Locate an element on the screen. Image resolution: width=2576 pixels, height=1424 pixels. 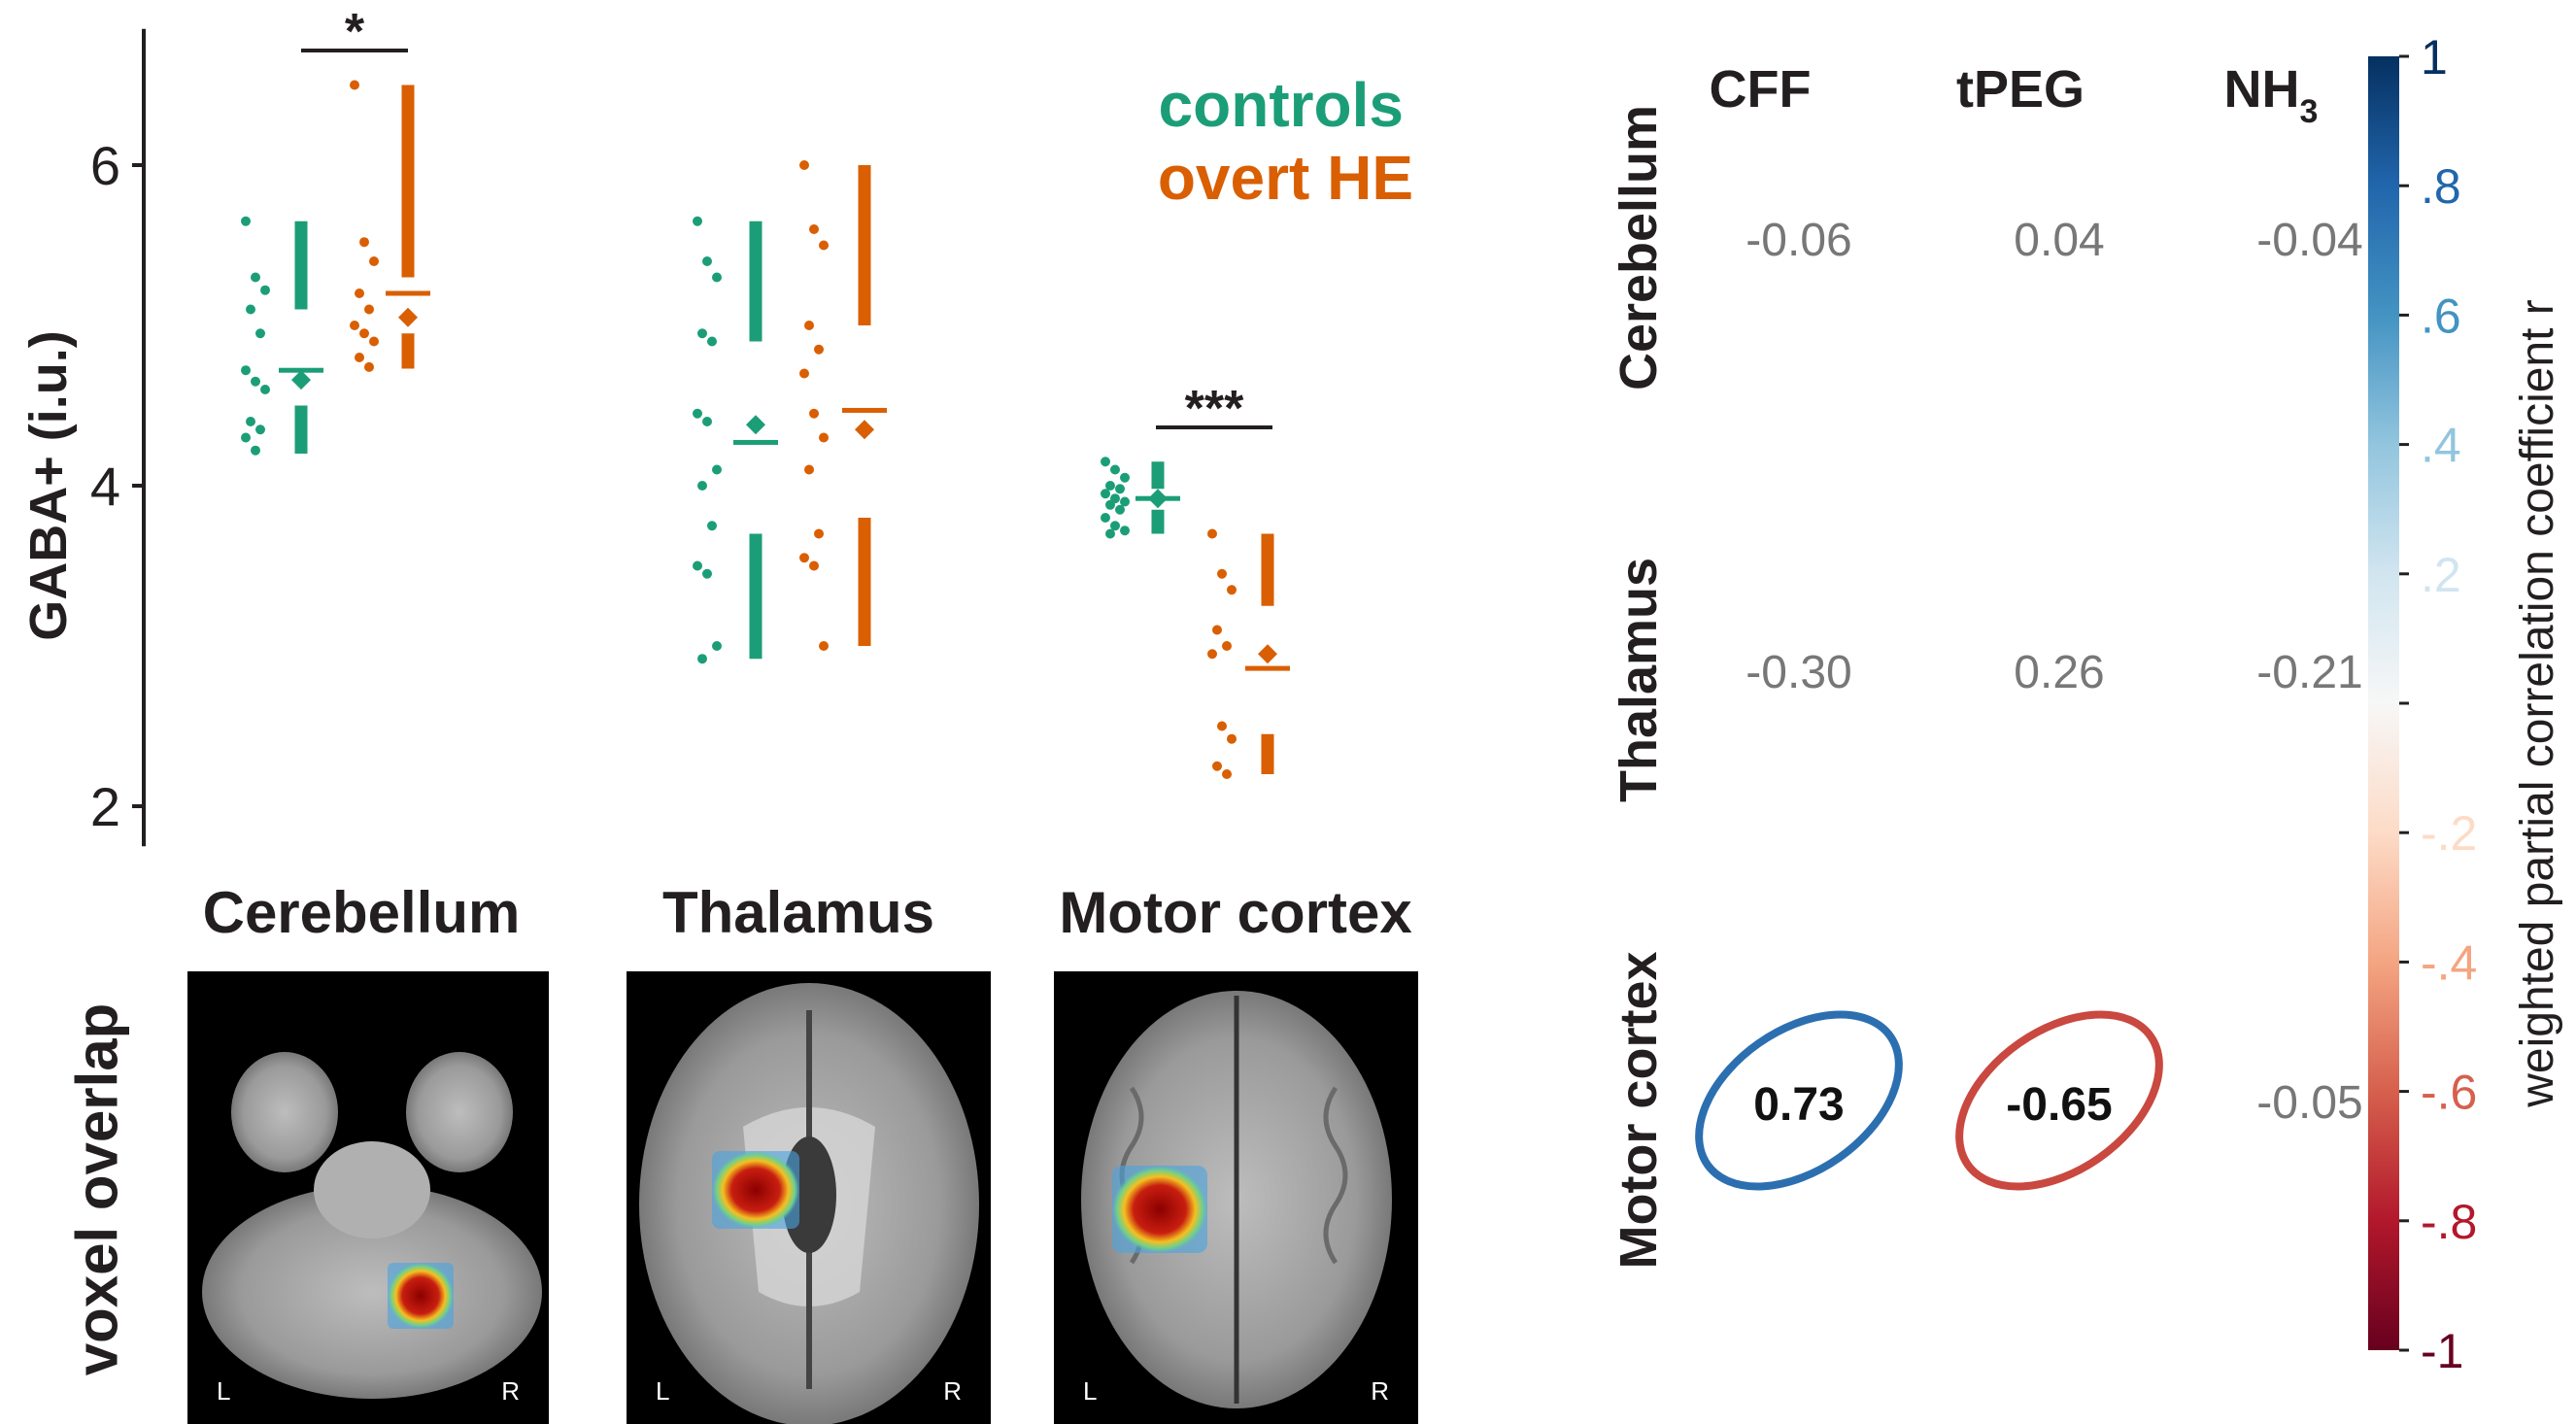
cell-value: -0.05 is located at coordinates (2309, 1103).